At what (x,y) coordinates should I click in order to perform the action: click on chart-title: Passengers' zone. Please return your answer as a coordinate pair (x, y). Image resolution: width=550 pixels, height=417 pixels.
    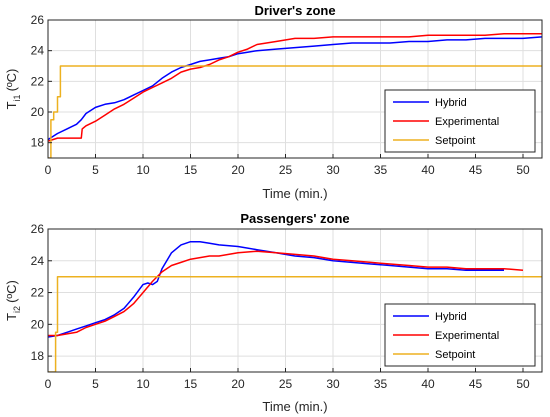
    Looking at the image, I should click on (294, 218).